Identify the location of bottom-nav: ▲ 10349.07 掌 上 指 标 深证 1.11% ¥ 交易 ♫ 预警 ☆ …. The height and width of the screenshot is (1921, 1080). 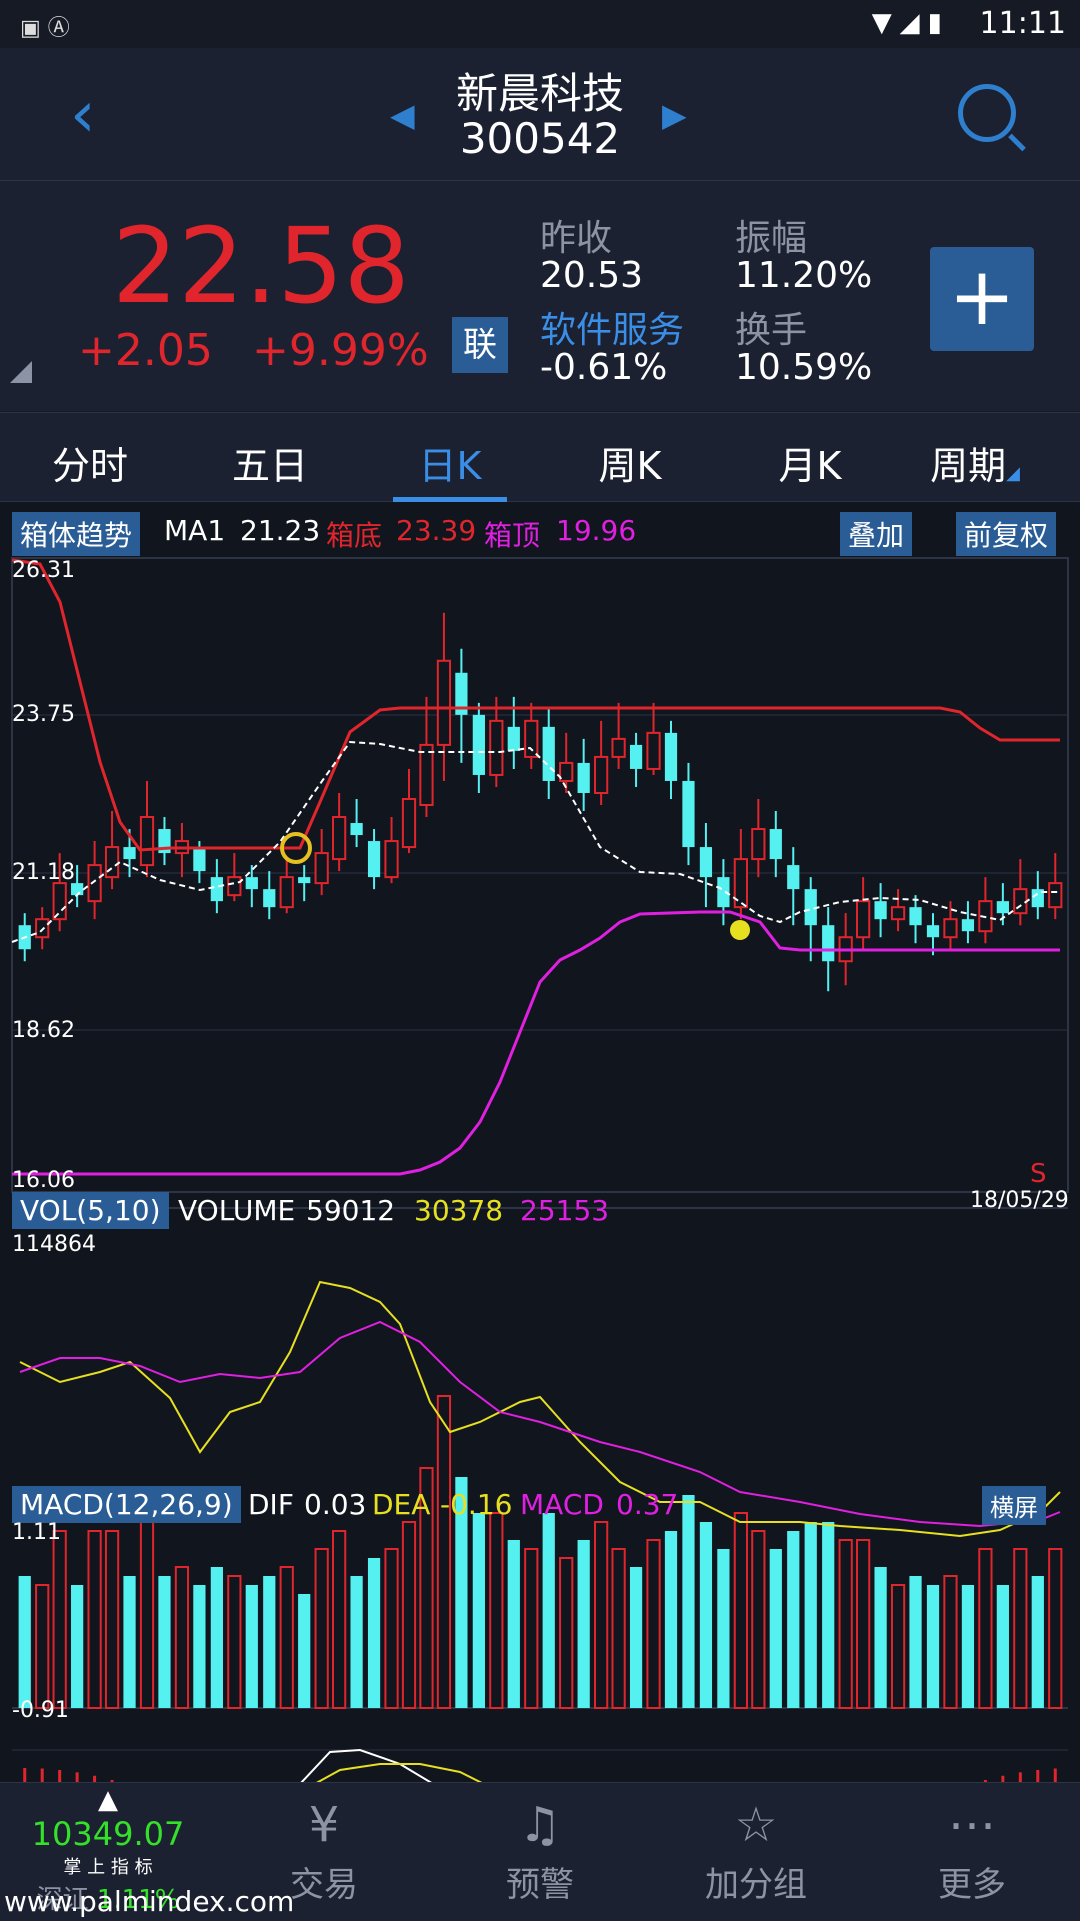
(540, 1851).